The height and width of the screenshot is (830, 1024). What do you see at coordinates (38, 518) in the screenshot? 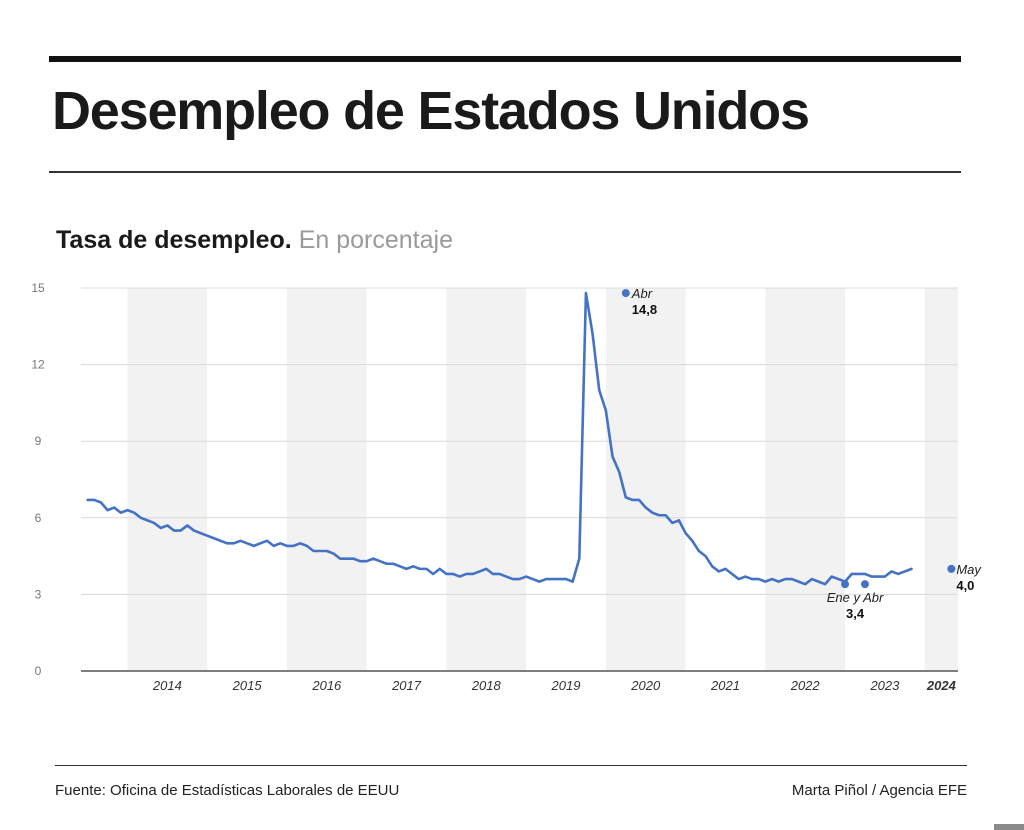
I see `y-tick-label-6: 6` at bounding box center [38, 518].